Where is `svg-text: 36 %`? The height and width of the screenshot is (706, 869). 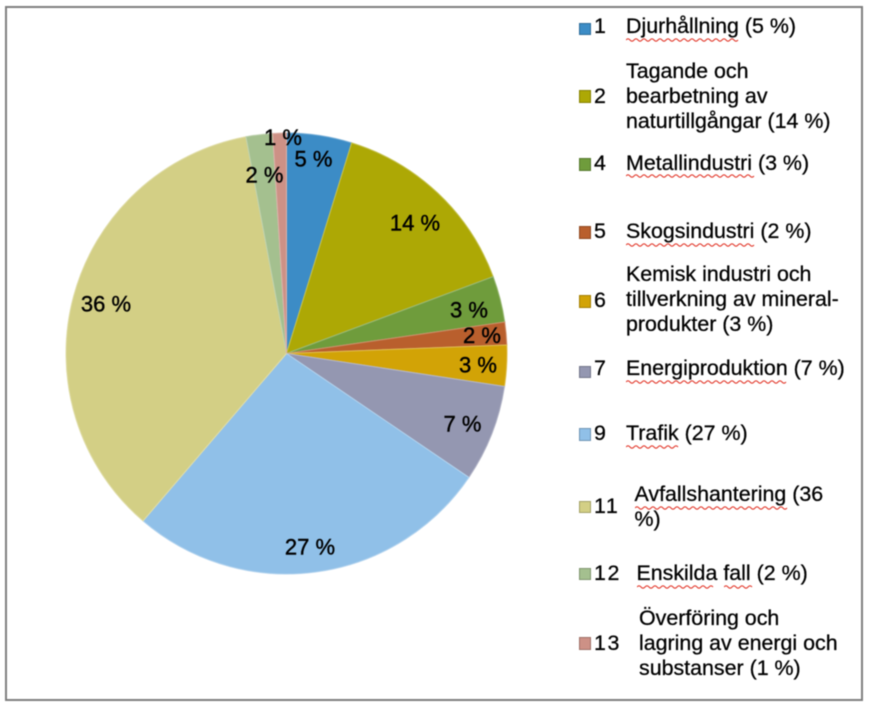
svg-text: 36 % is located at coordinates (106, 304).